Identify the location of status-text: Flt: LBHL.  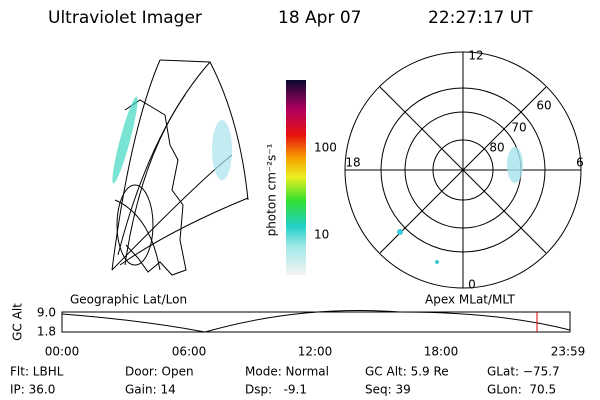
(37, 372).